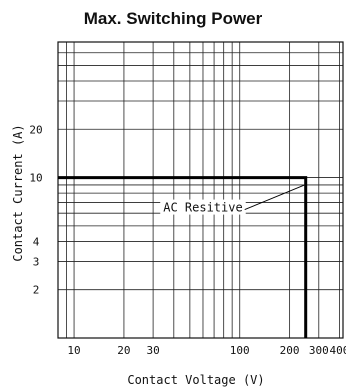 The width and height of the screenshot is (346, 391). What do you see at coordinates (35, 209) in the screenshot?
I see `y-tick-labels: 2 3 4 10 20` at bounding box center [35, 209].